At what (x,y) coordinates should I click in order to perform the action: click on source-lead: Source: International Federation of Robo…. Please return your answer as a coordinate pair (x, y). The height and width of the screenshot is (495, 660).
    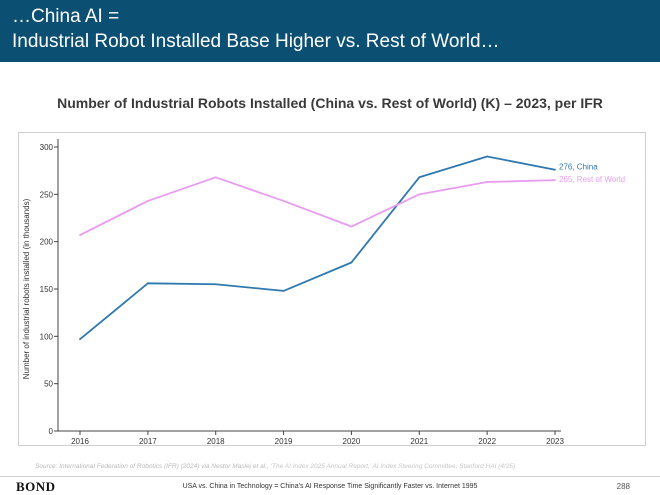
    Looking at the image, I should click on (153, 466).